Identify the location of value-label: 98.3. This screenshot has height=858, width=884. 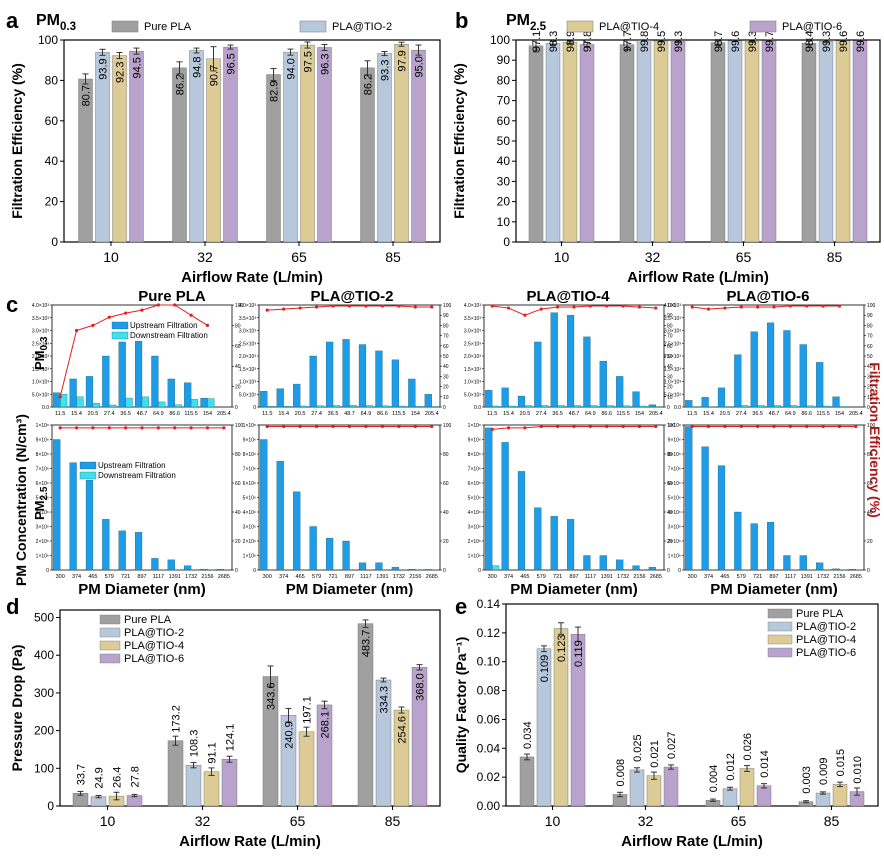
(554, 41).